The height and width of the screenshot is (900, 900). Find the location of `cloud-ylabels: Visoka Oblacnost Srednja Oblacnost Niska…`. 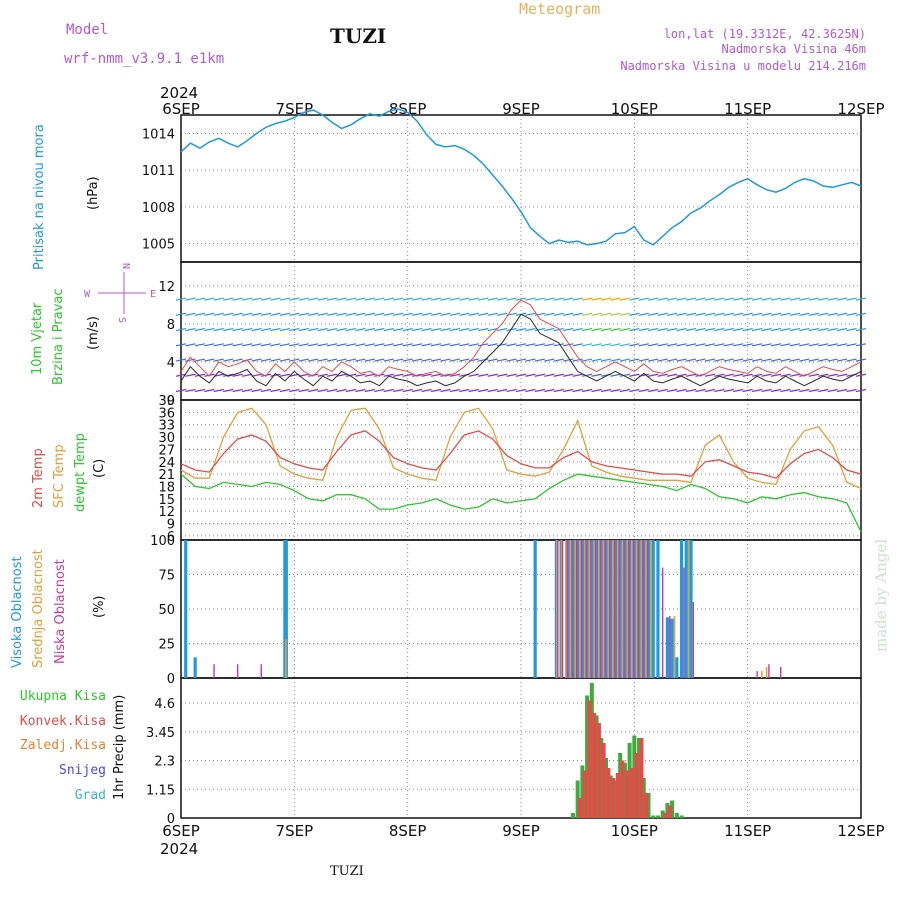

cloud-ylabels: Visoka Oblacnost Srednja Oblacnost Niska… is located at coordinates (58, 608).